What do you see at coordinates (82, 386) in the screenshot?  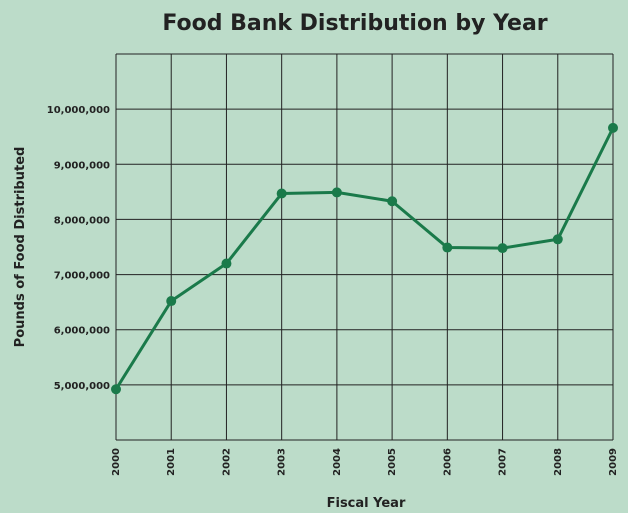 I see `y-tick-label: 5,000,000` at bounding box center [82, 386].